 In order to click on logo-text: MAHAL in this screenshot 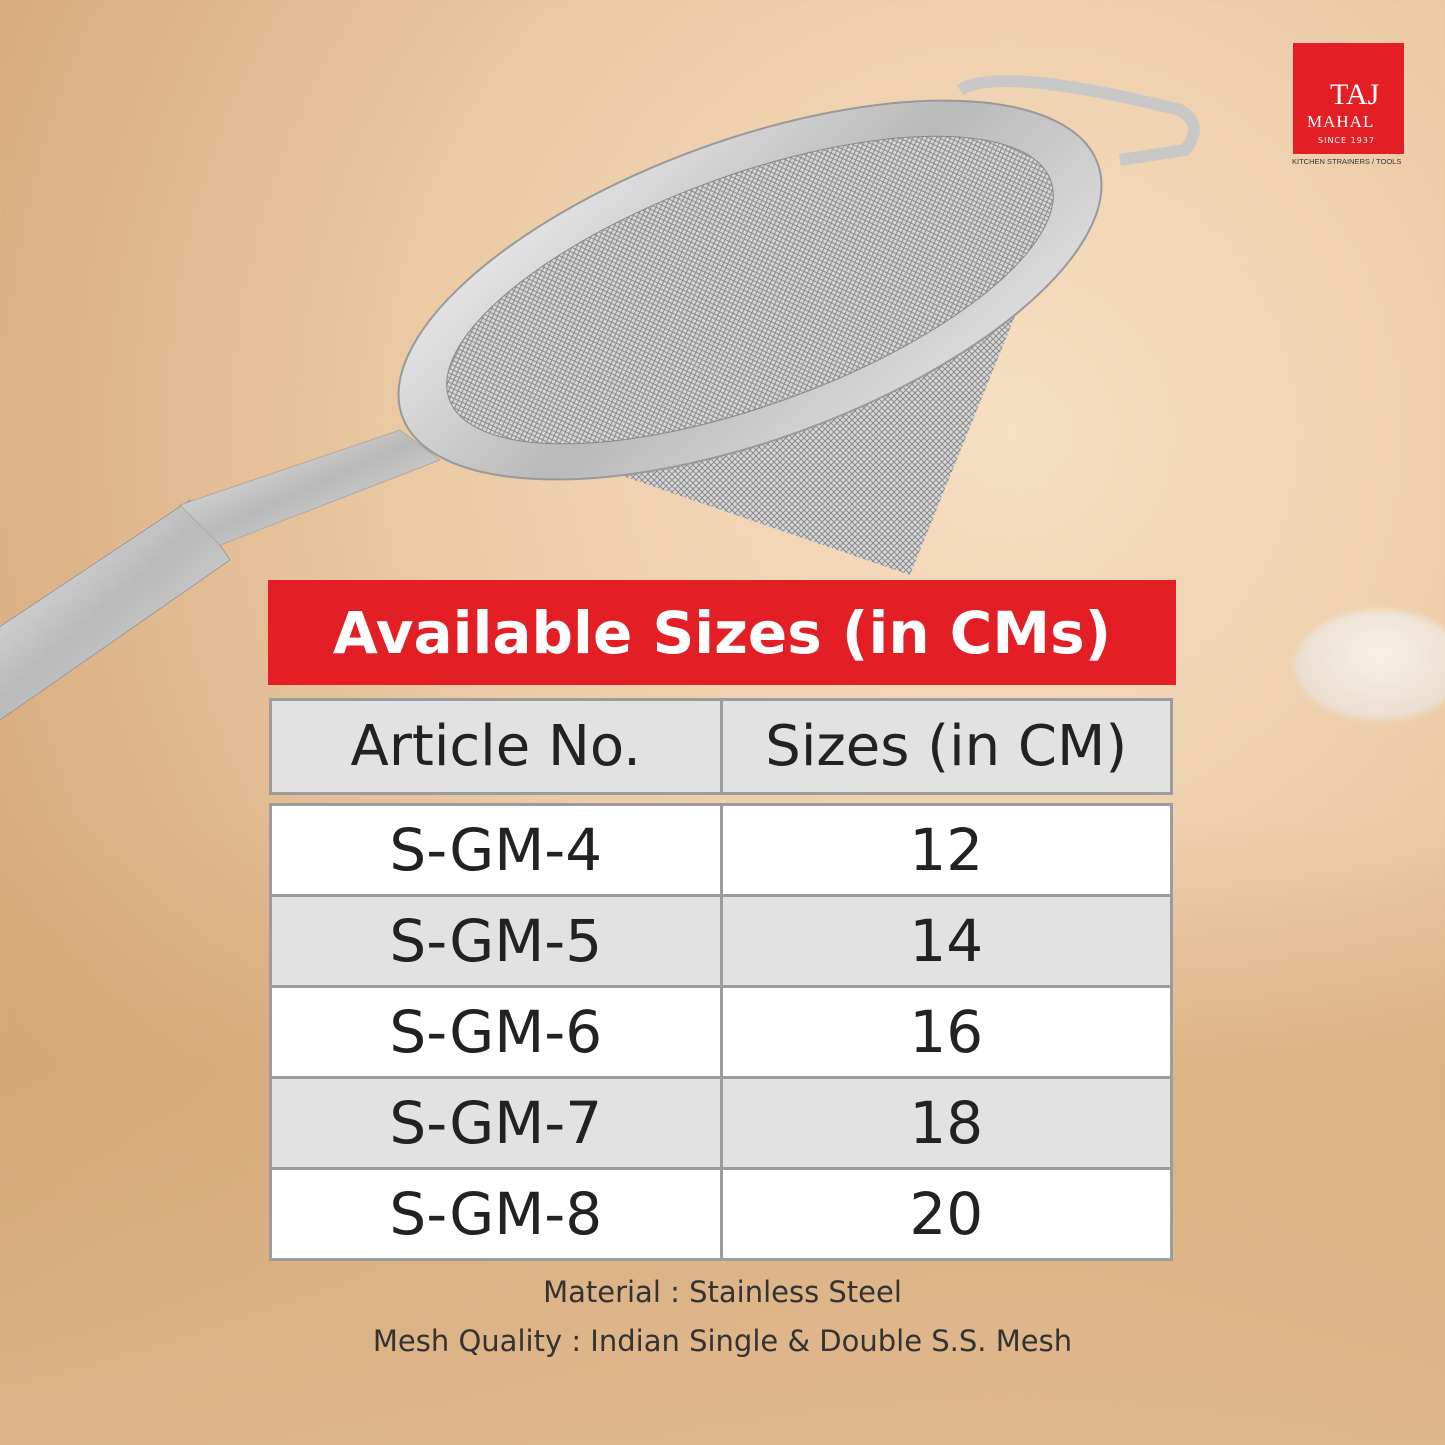, I will do `click(1341, 121)`.